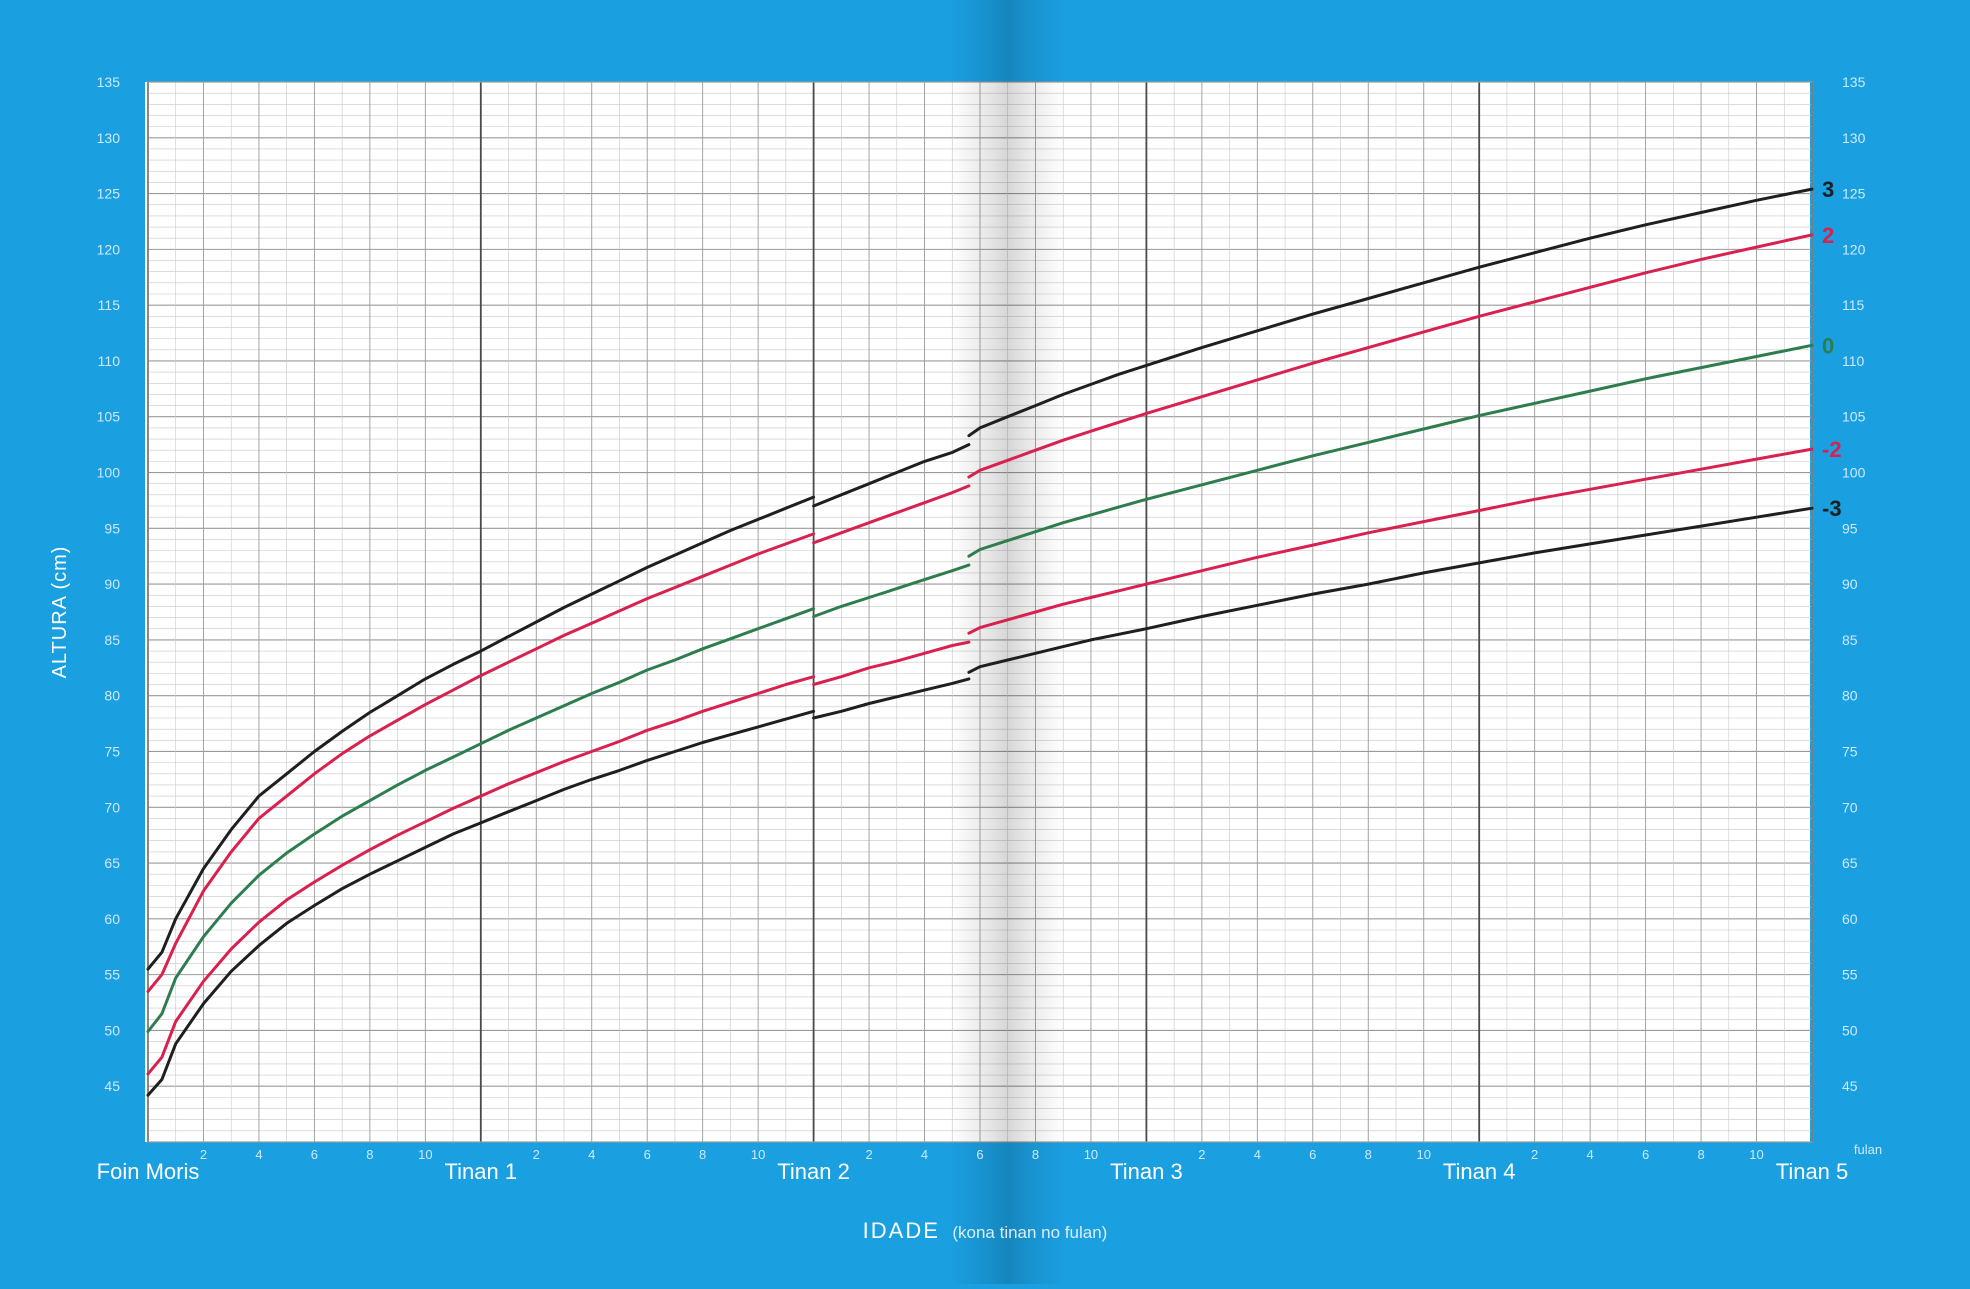 Image resolution: width=1970 pixels, height=1289 pixels. Describe the element at coordinates (1850, 584) in the screenshot. I see `y-tick-label-right: 90` at that location.